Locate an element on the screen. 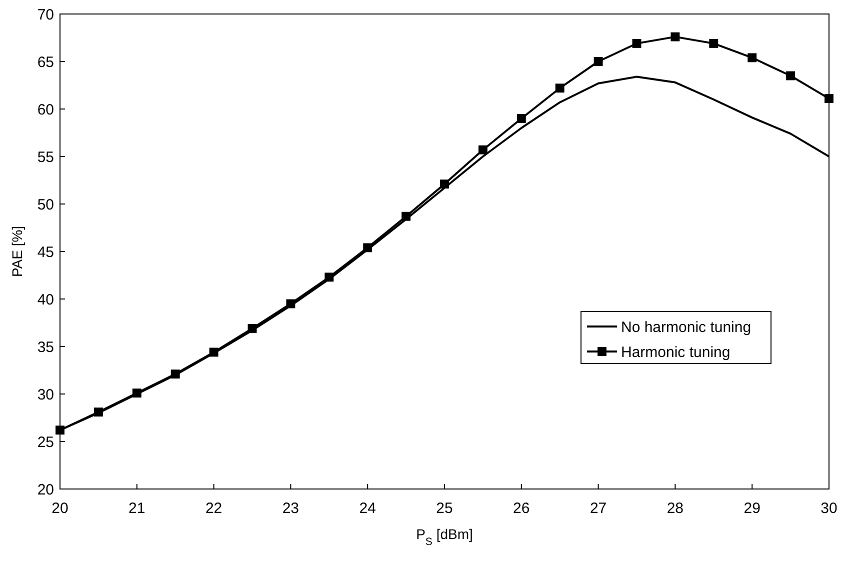  x-tick-label: 21 is located at coordinates (137, 508).